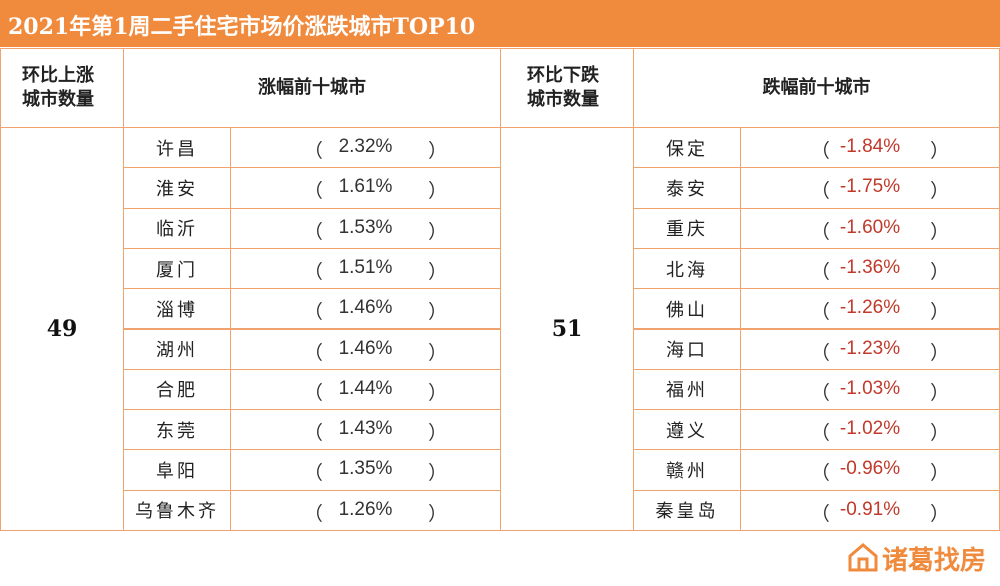  Describe the element at coordinates (934, 561) in the screenshot. I see `watermark-text: 诸葛找房` at that location.